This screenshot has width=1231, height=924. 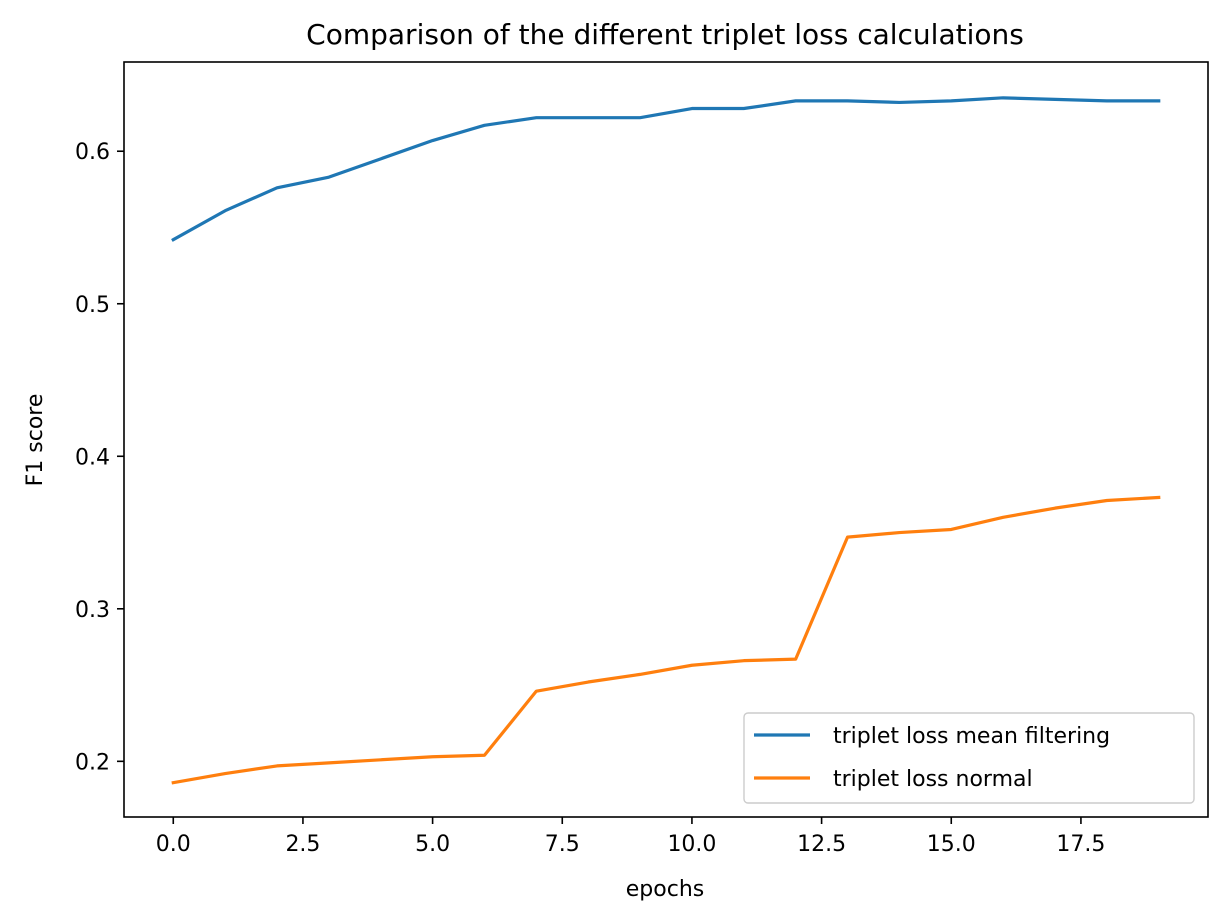 What do you see at coordinates (691, 844) in the screenshot?
I see `x-tick-label: 10.0` at bounding box center [691, 844].